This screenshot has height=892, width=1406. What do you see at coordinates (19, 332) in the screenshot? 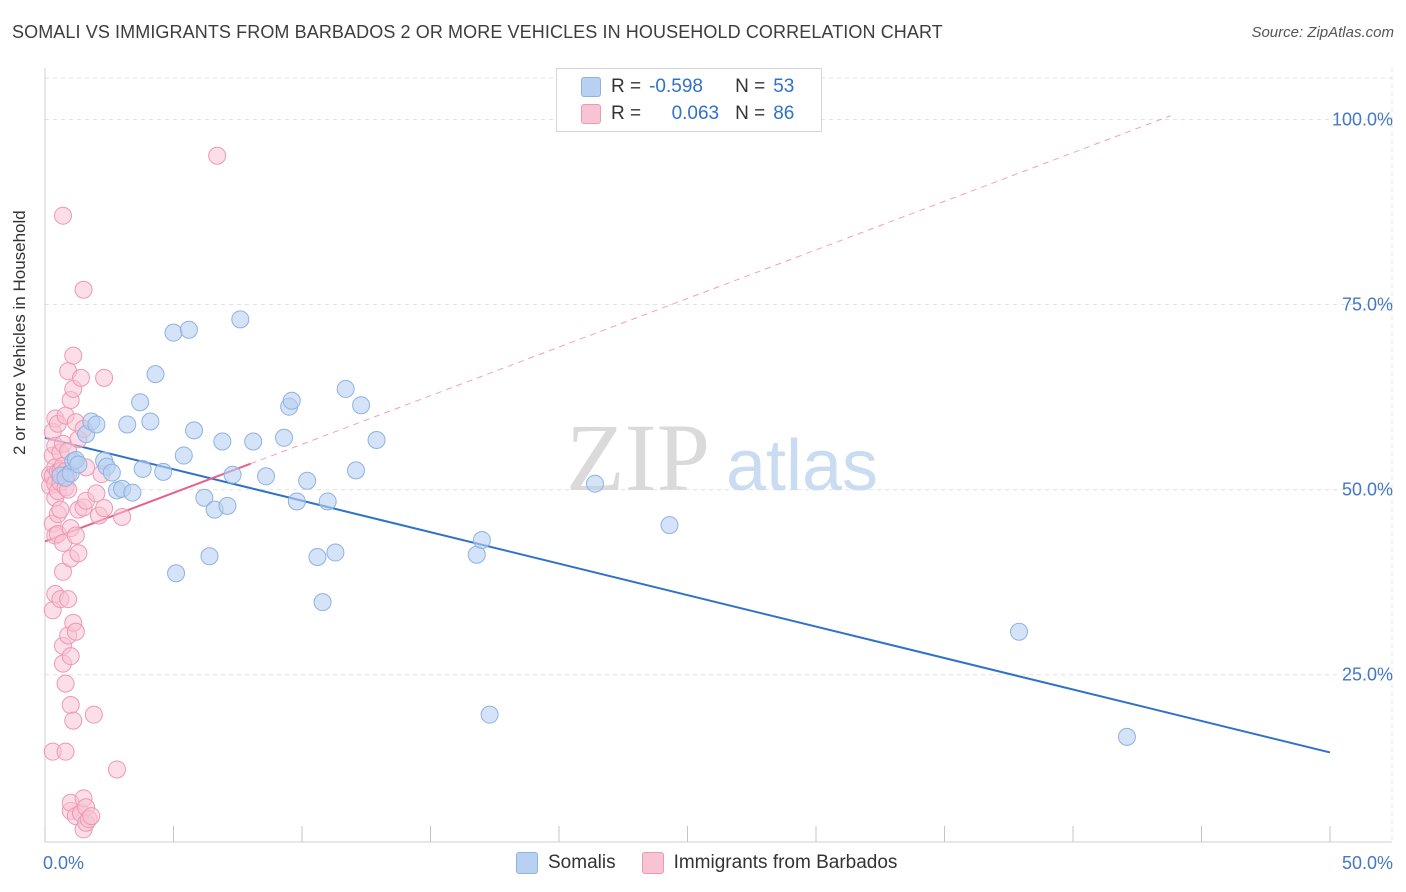
I see `y-axis-label: 2 or more Vehicles in Household` at bounding box center [19, 332].